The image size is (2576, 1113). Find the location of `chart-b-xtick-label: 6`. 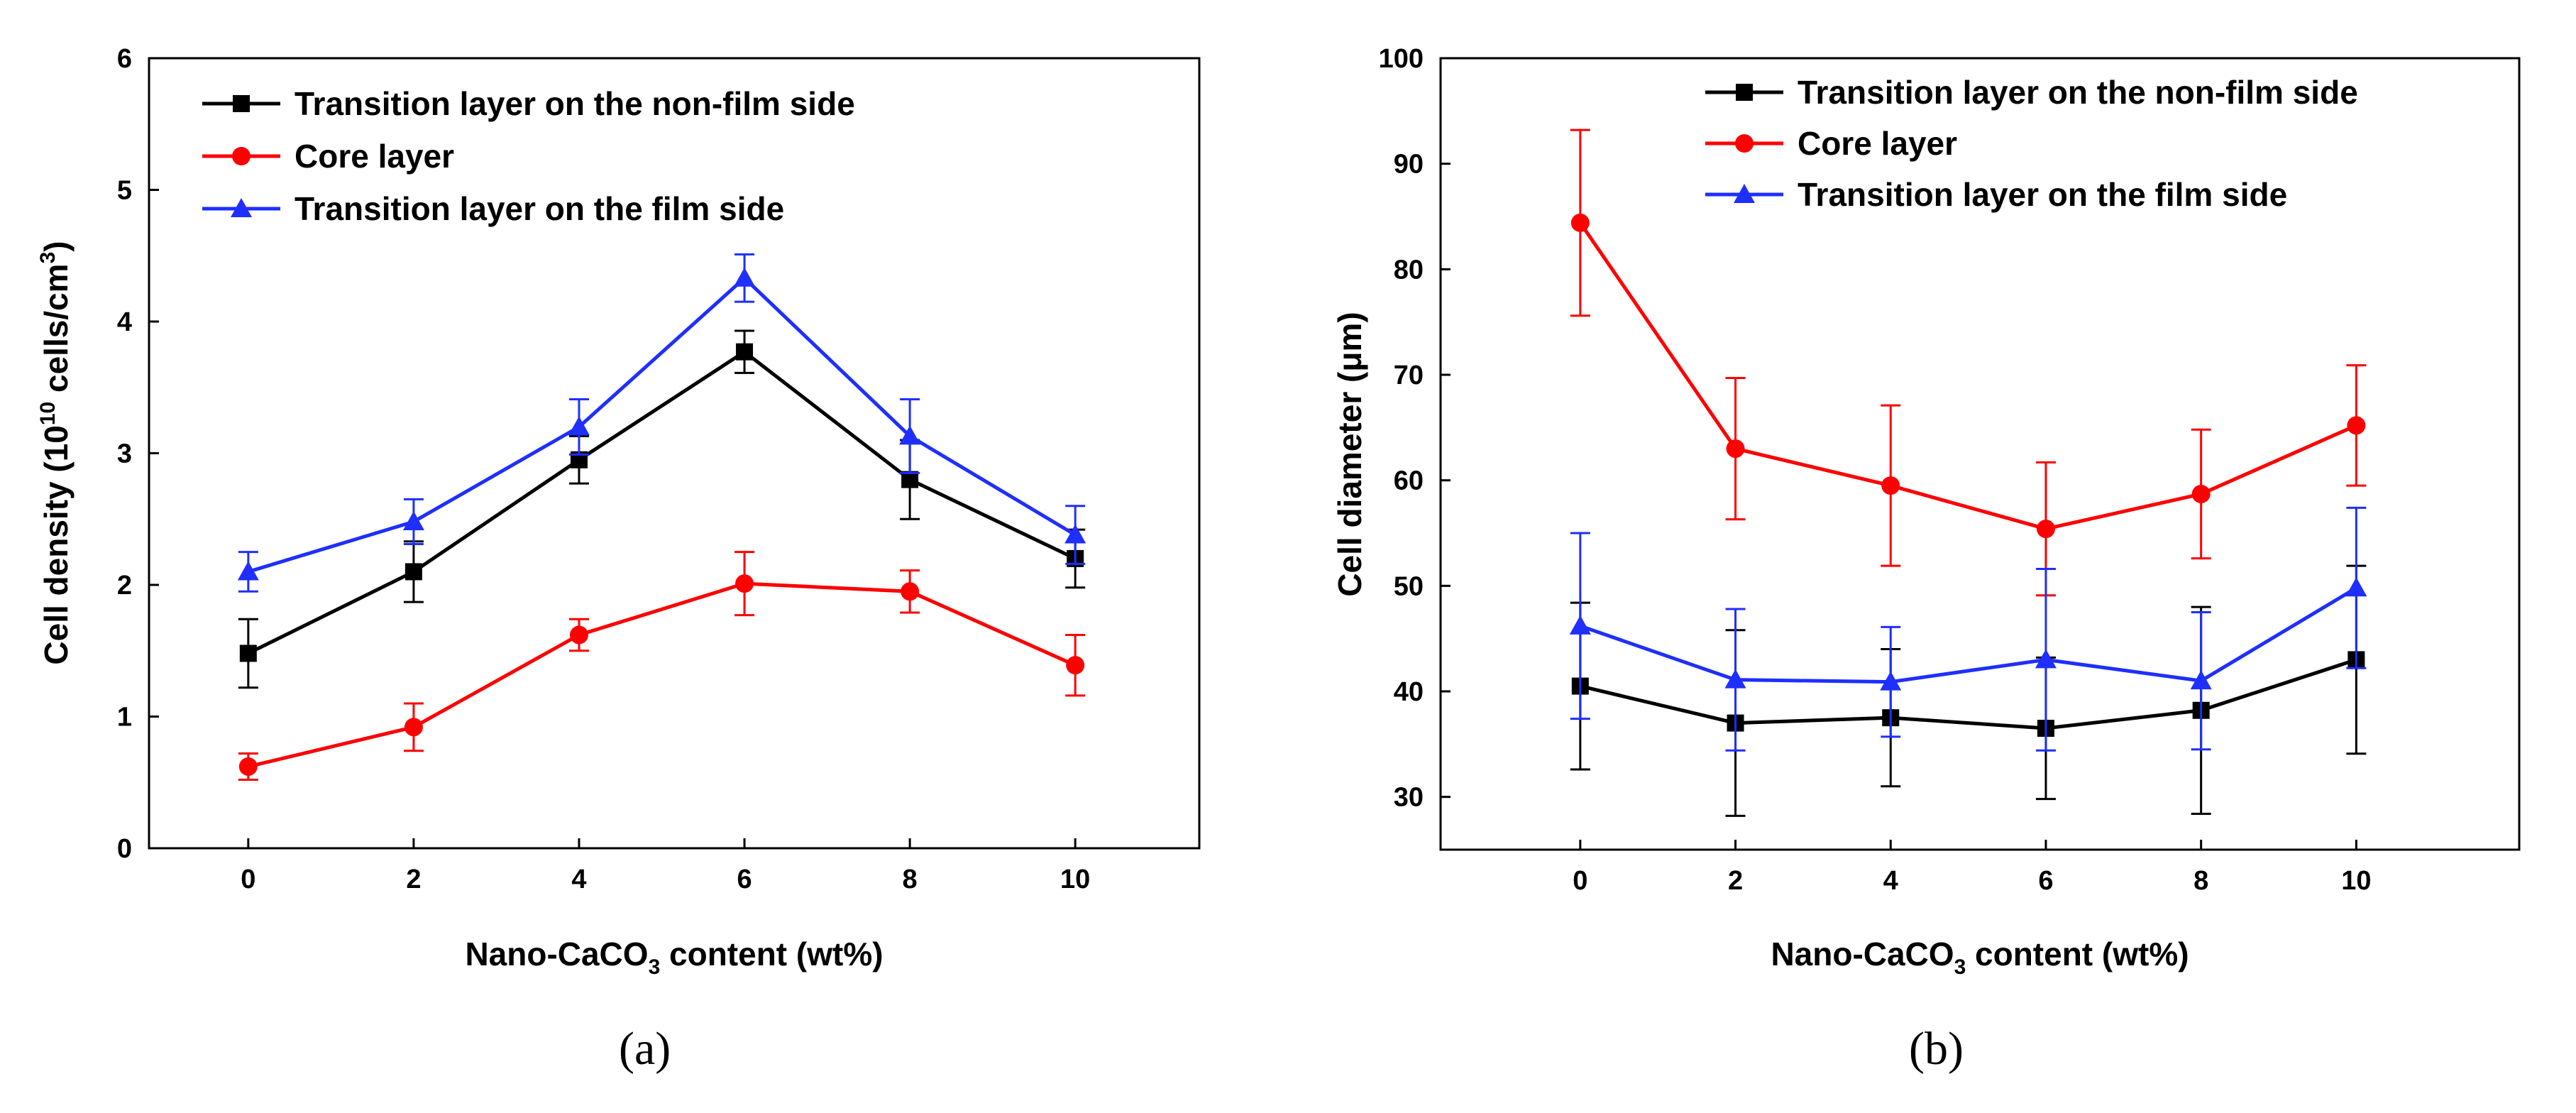

chart-b-xtick-label: 6 is located at coordinates (2045, 881).